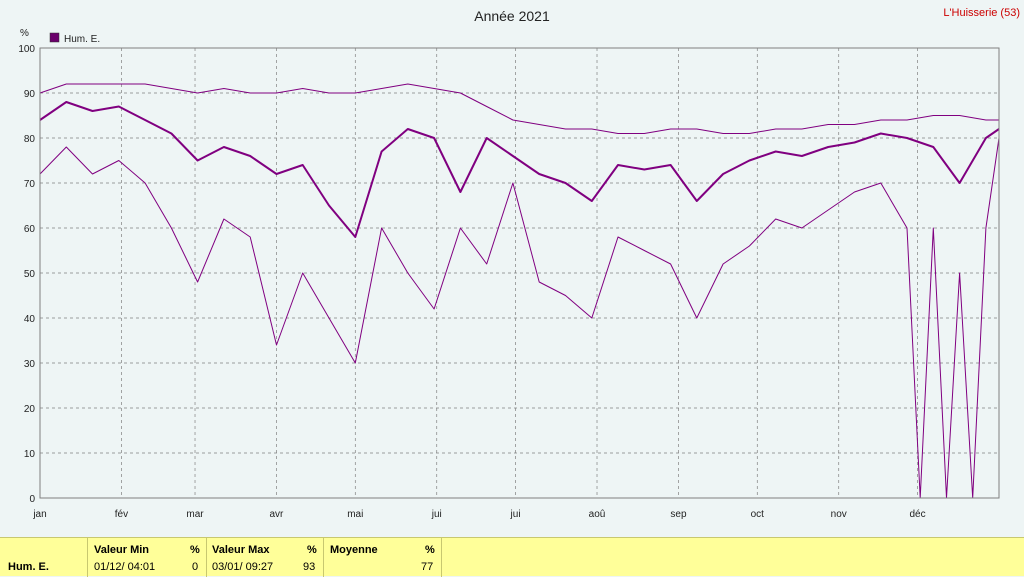  I want to click on stats-row-label: Hum. E., so click(28, 567).